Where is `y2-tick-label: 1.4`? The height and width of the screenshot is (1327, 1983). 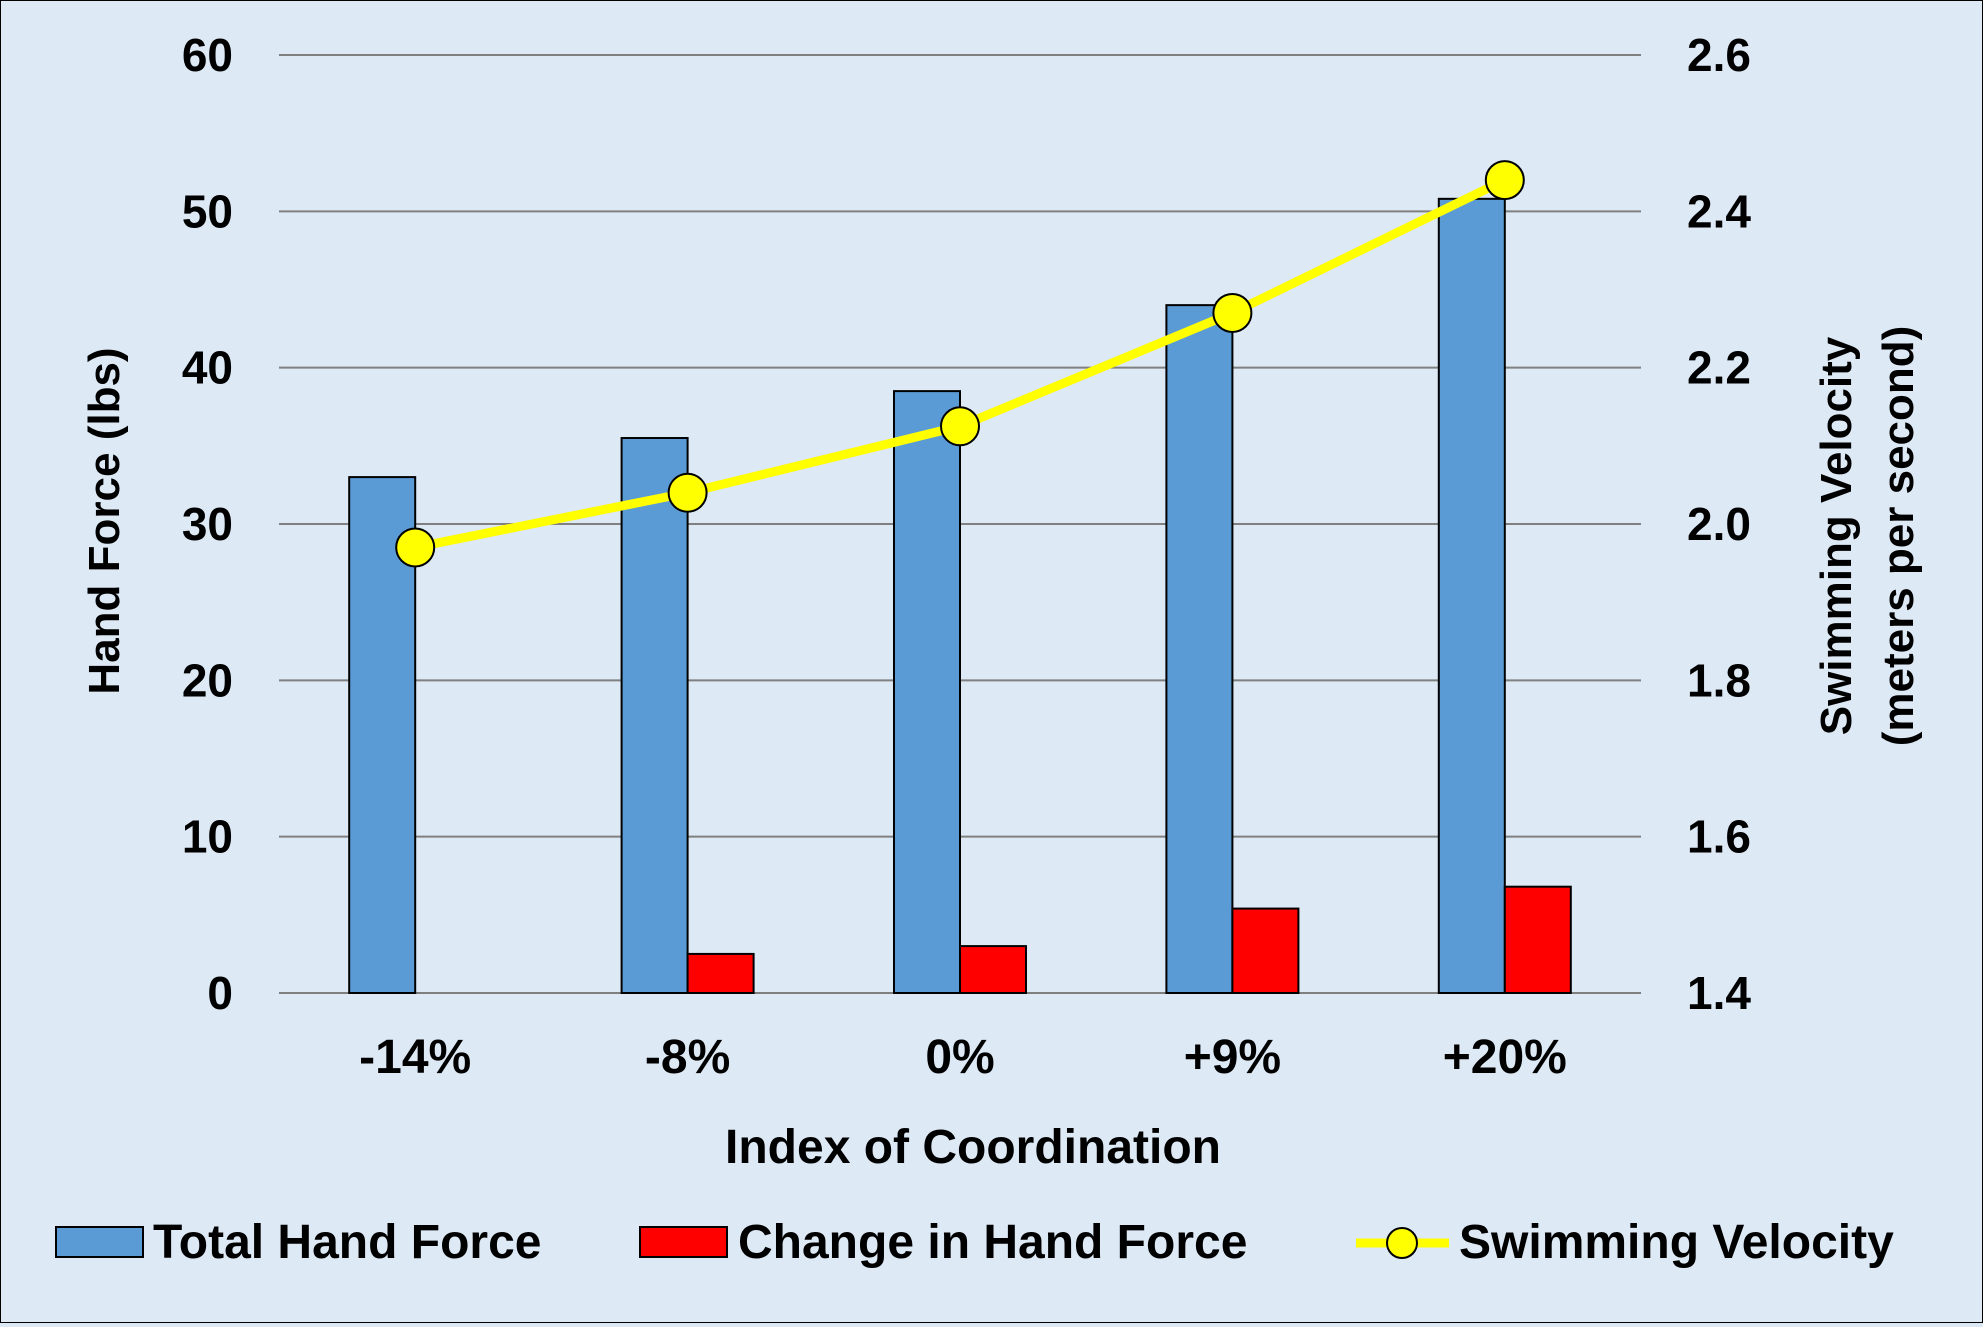
y2-tick-label: 1.4 is located at coordinates (1719, 993).